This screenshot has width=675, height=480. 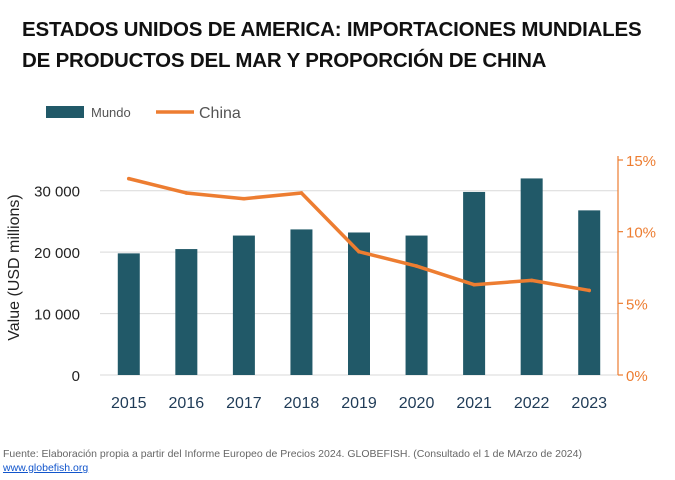 I want to click on y-tick-label: 0, so click(x=76, y=376).